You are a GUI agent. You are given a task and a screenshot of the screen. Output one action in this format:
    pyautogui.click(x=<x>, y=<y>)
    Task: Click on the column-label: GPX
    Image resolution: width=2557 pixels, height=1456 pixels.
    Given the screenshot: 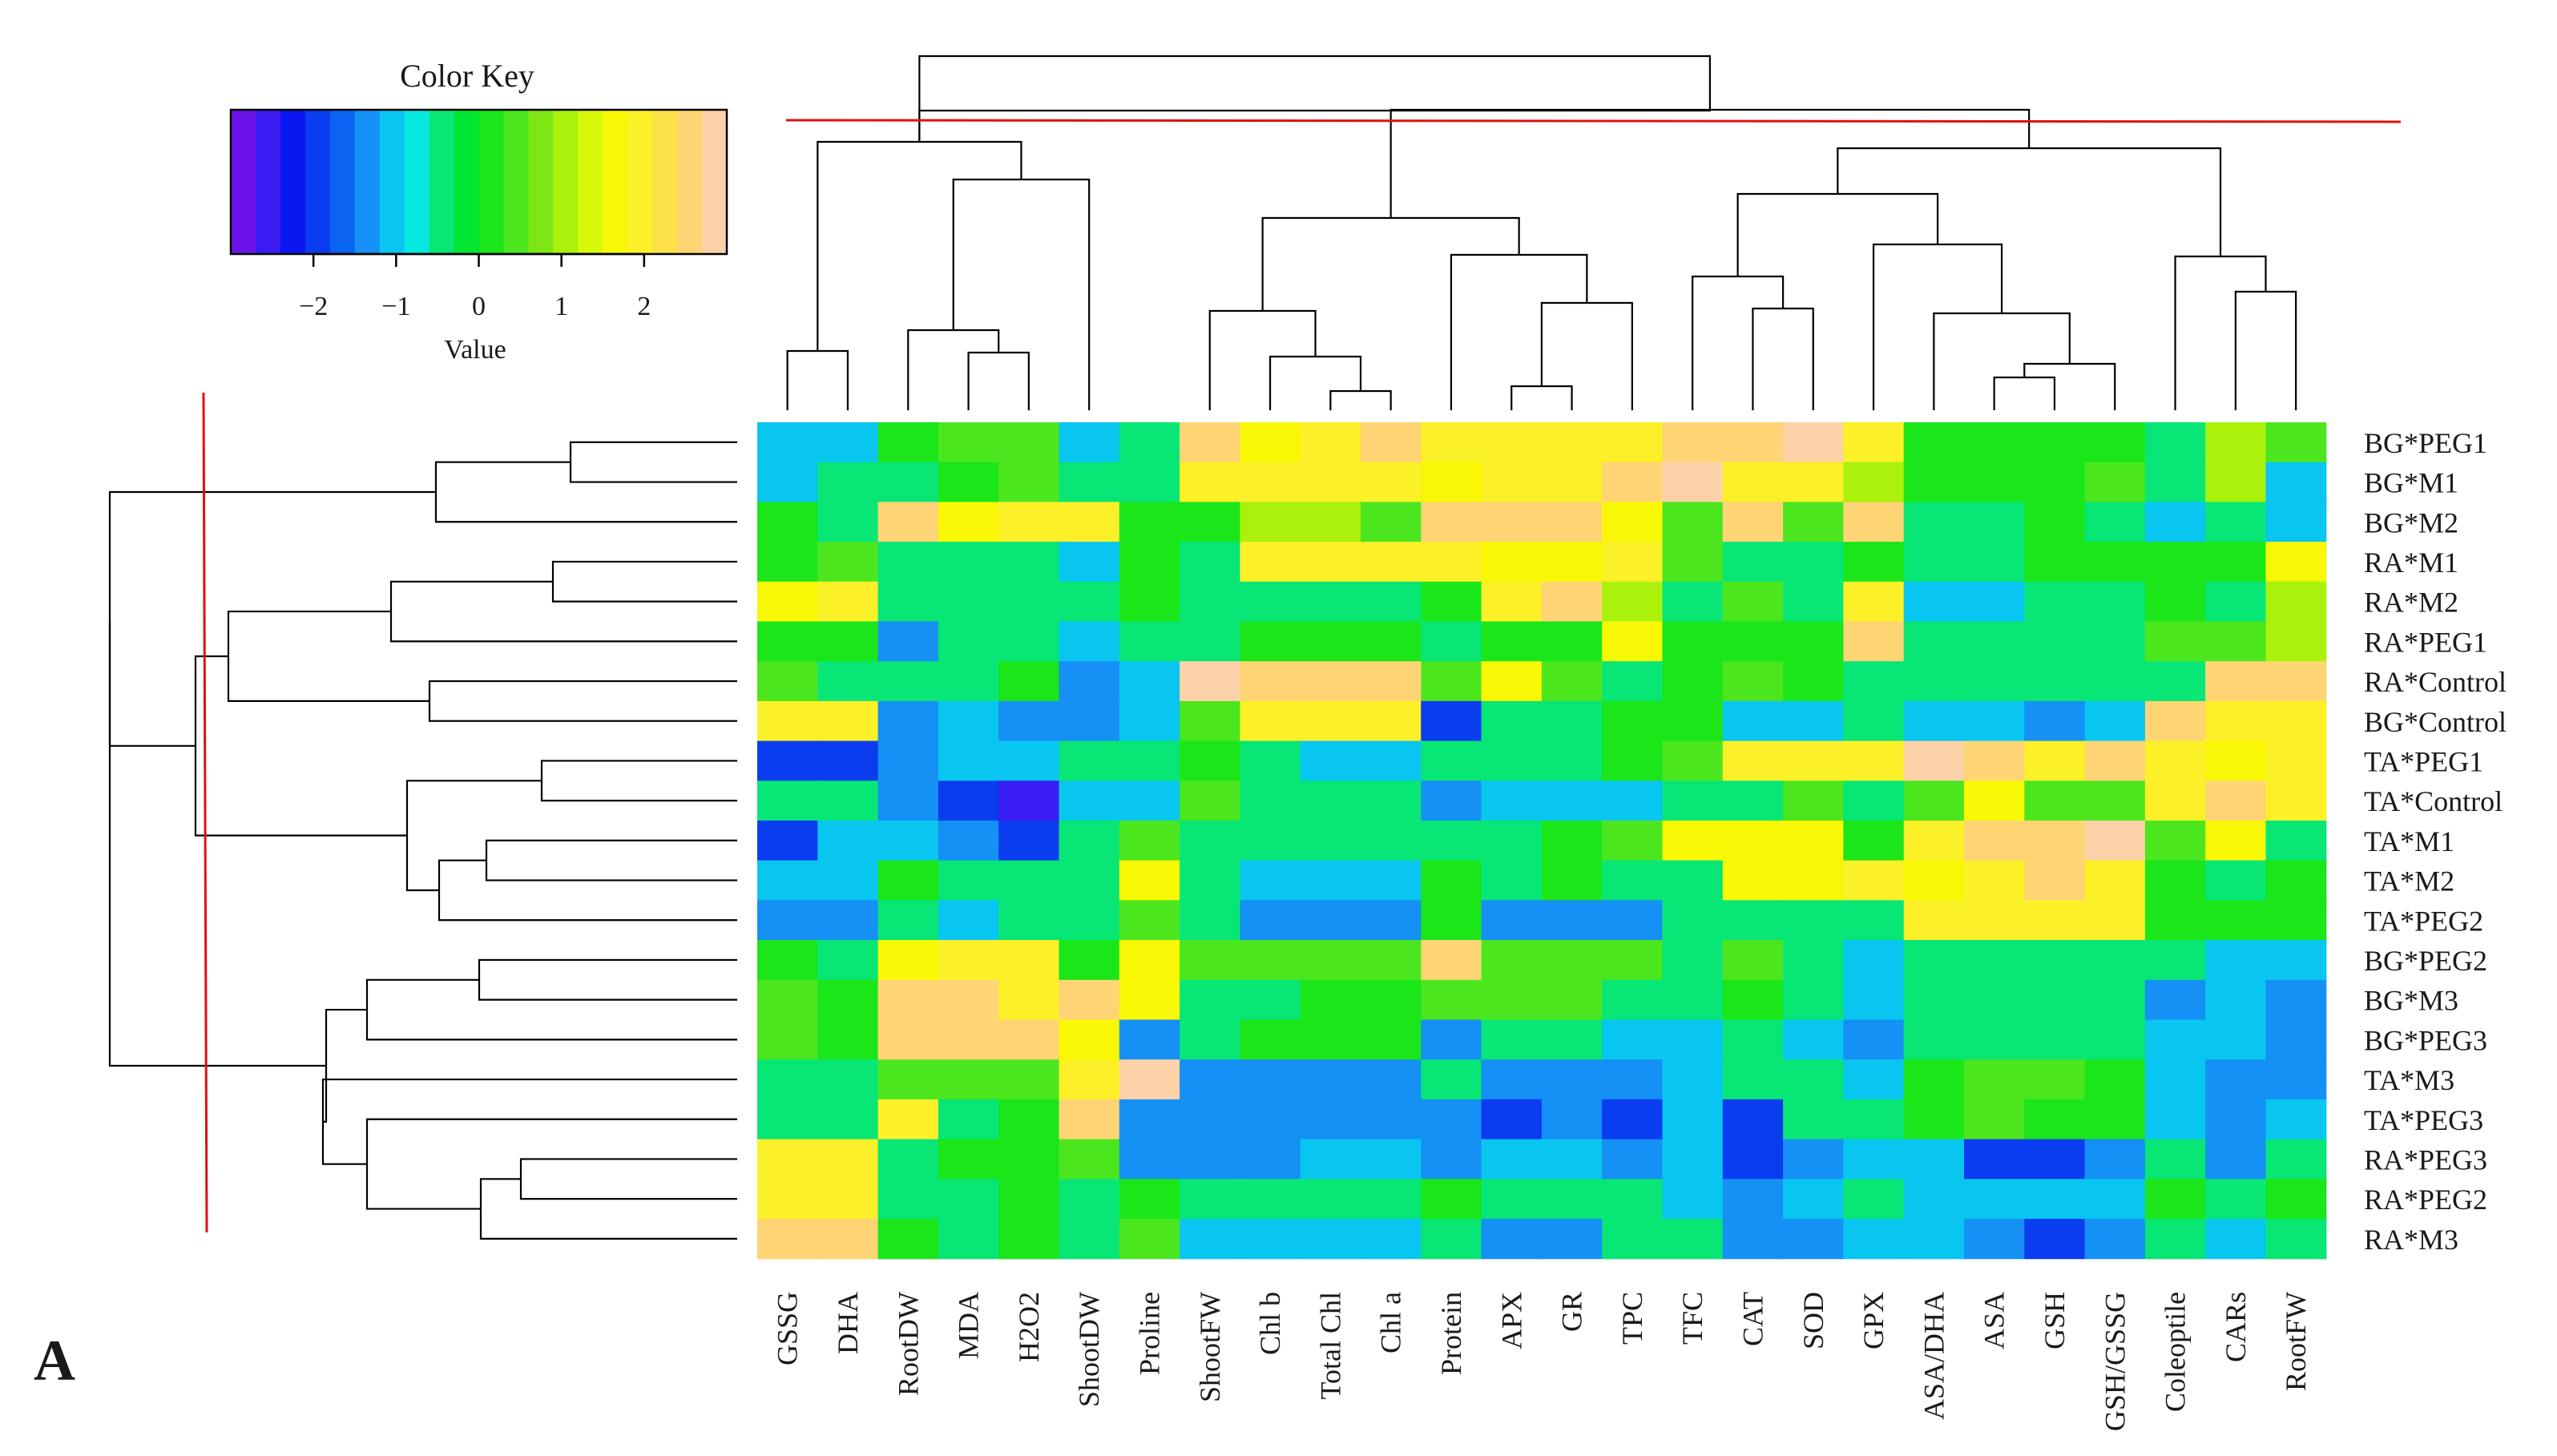 What is the action you would take?
    pyautogui.click(x=1873, y=1320)
    